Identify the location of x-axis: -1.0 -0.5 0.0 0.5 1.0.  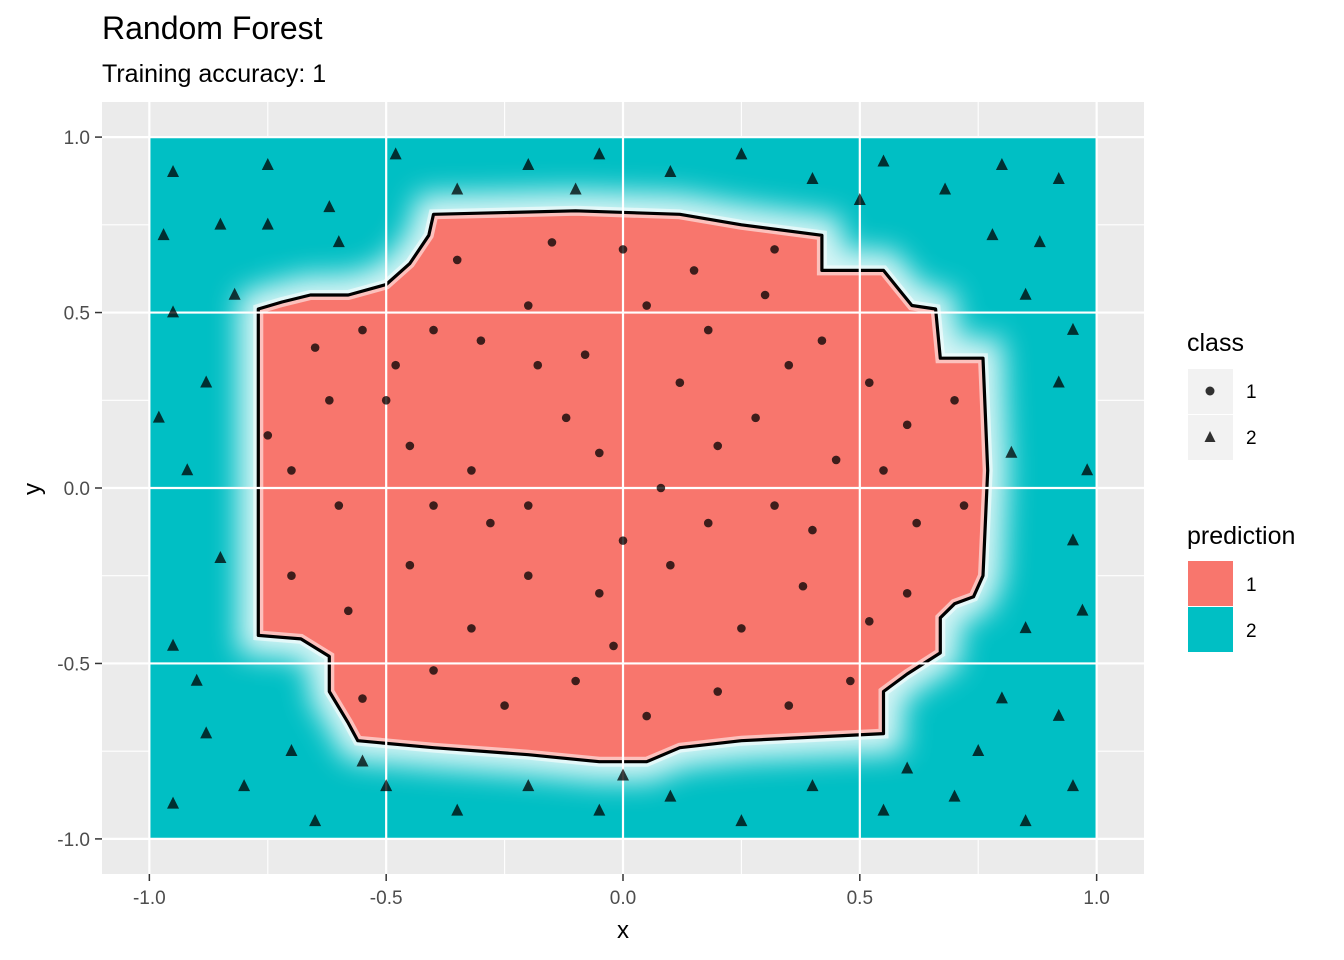
(621, 891).